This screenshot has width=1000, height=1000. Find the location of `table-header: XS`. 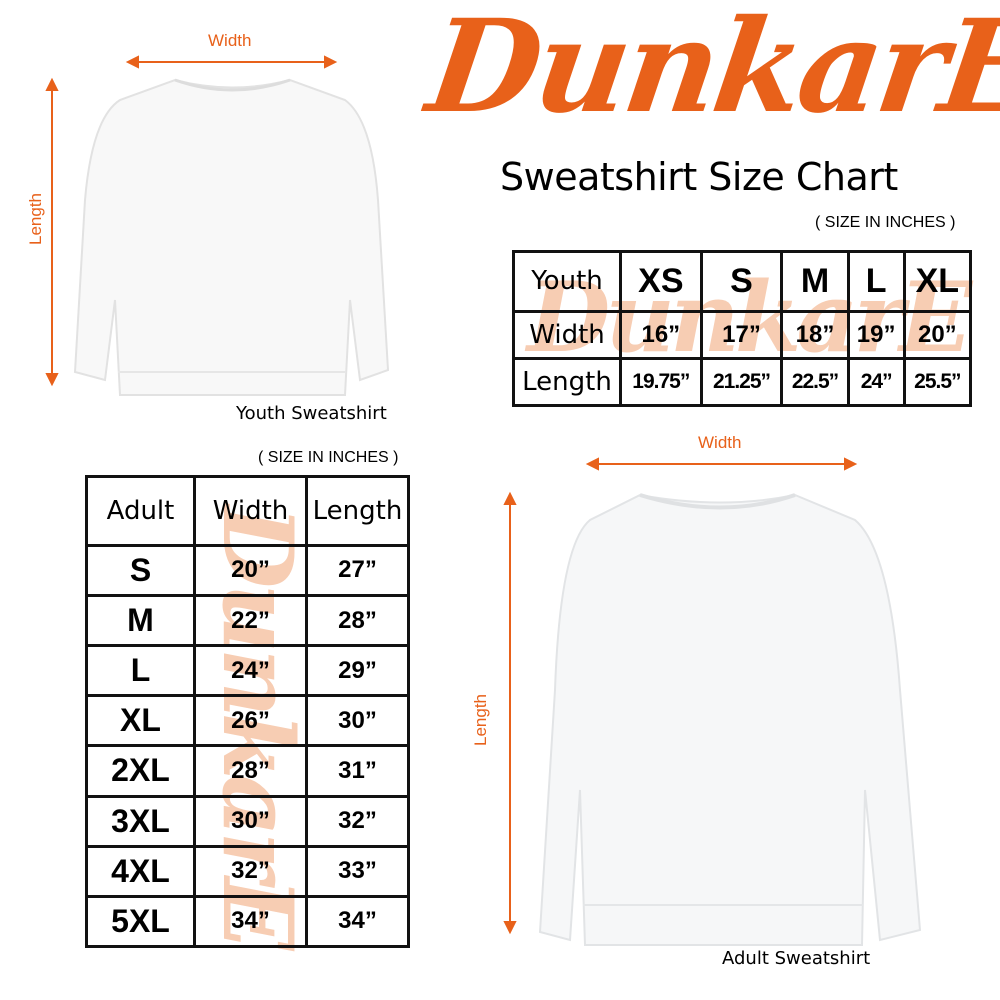

table-header: XS is located at coordinates (661, 281).